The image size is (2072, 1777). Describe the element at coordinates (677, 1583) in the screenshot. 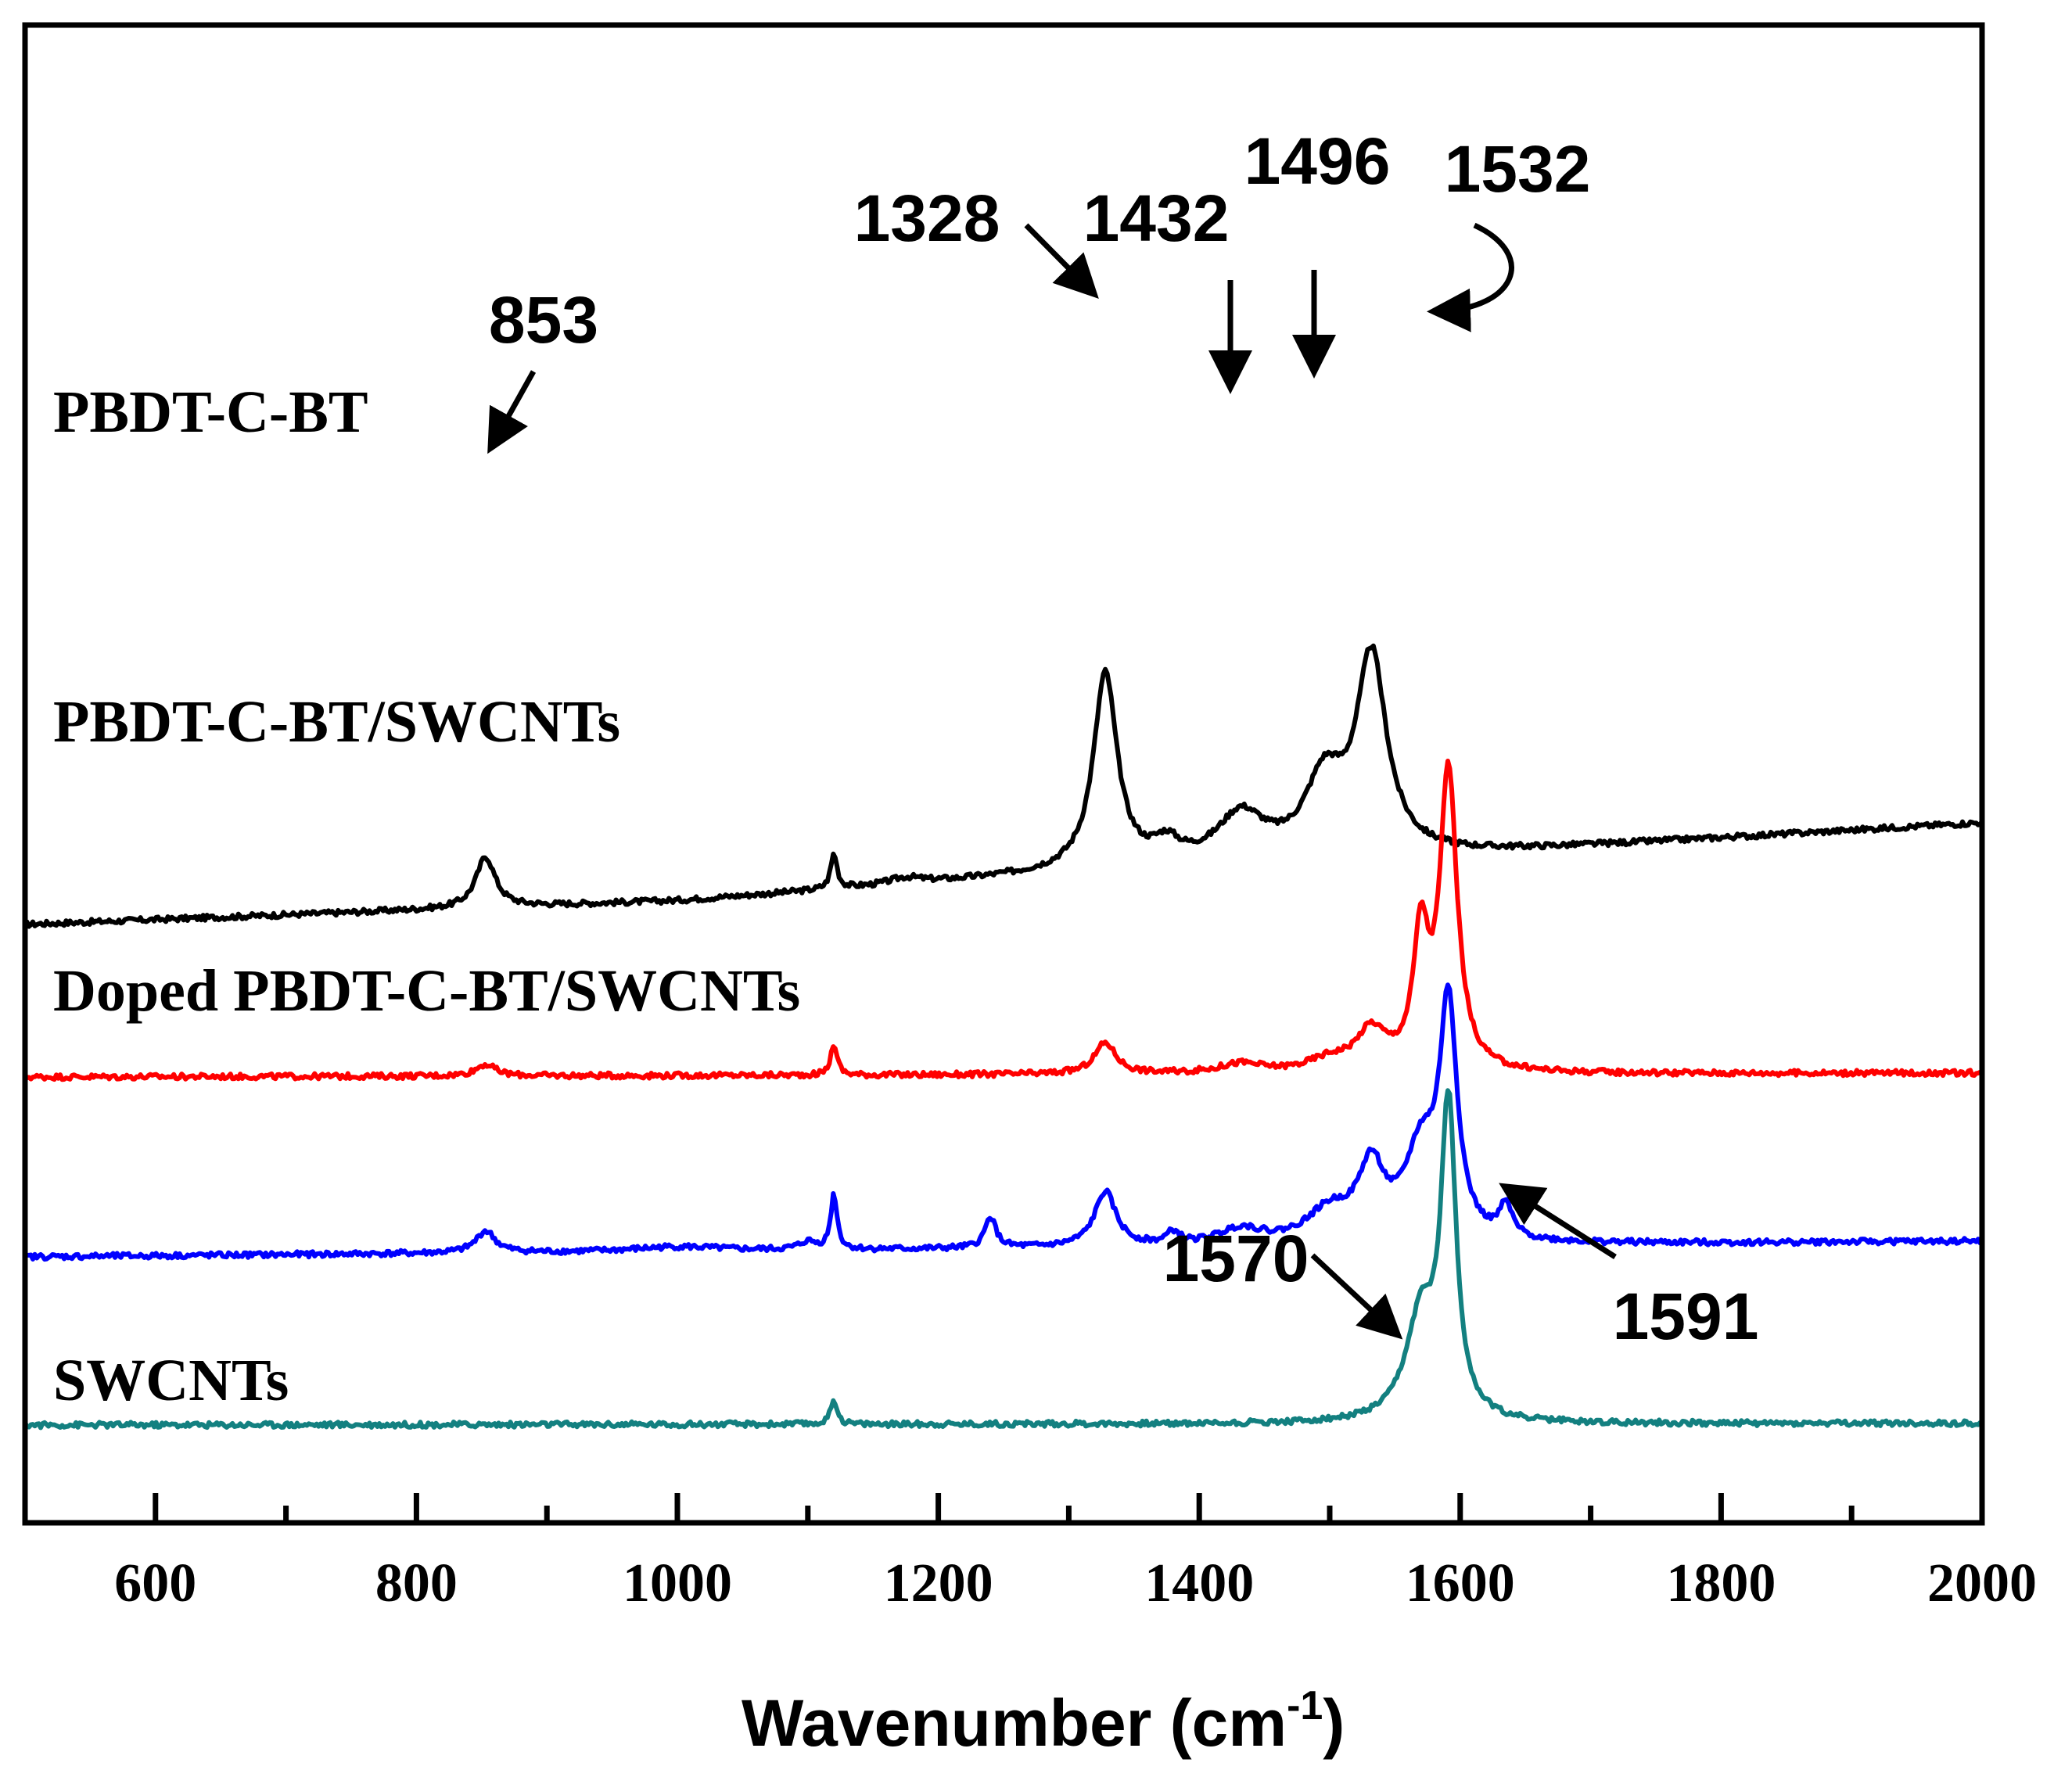

I see `x-tick-label-1000: 1000` at that location.